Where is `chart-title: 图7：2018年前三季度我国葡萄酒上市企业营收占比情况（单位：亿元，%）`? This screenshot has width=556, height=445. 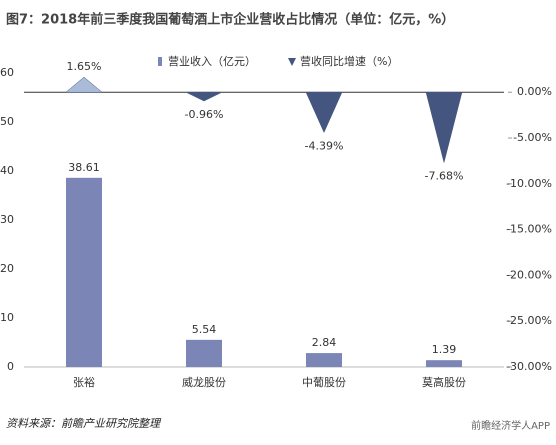
chart-title: 图7：2018年前三季度我国葡萄酒上市企业营收占比情况（单位：亿元，%） is located at coordinates (230, 20).